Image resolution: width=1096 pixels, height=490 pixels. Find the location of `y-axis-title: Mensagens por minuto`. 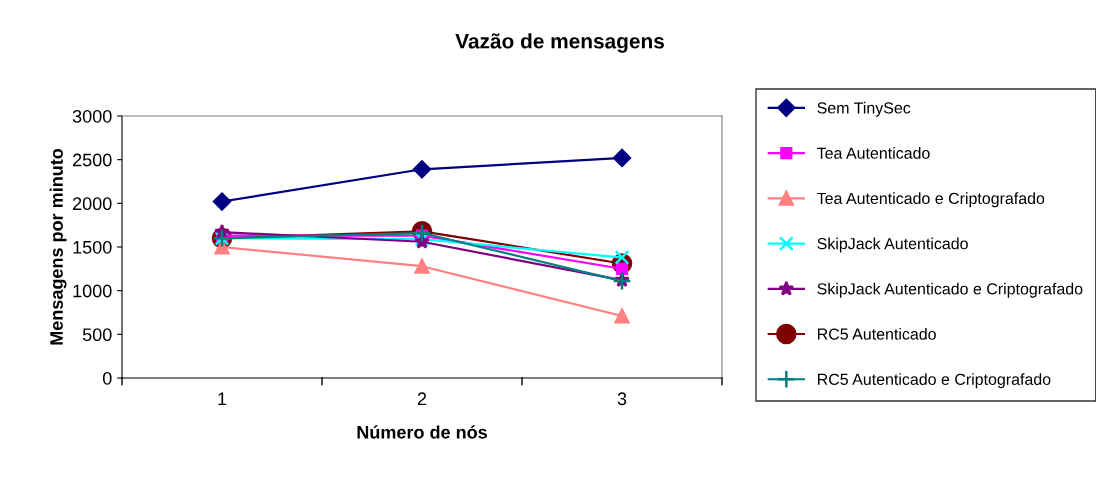

y-axis-title: Mensagens por minuto is located at coordinates (58, 246).